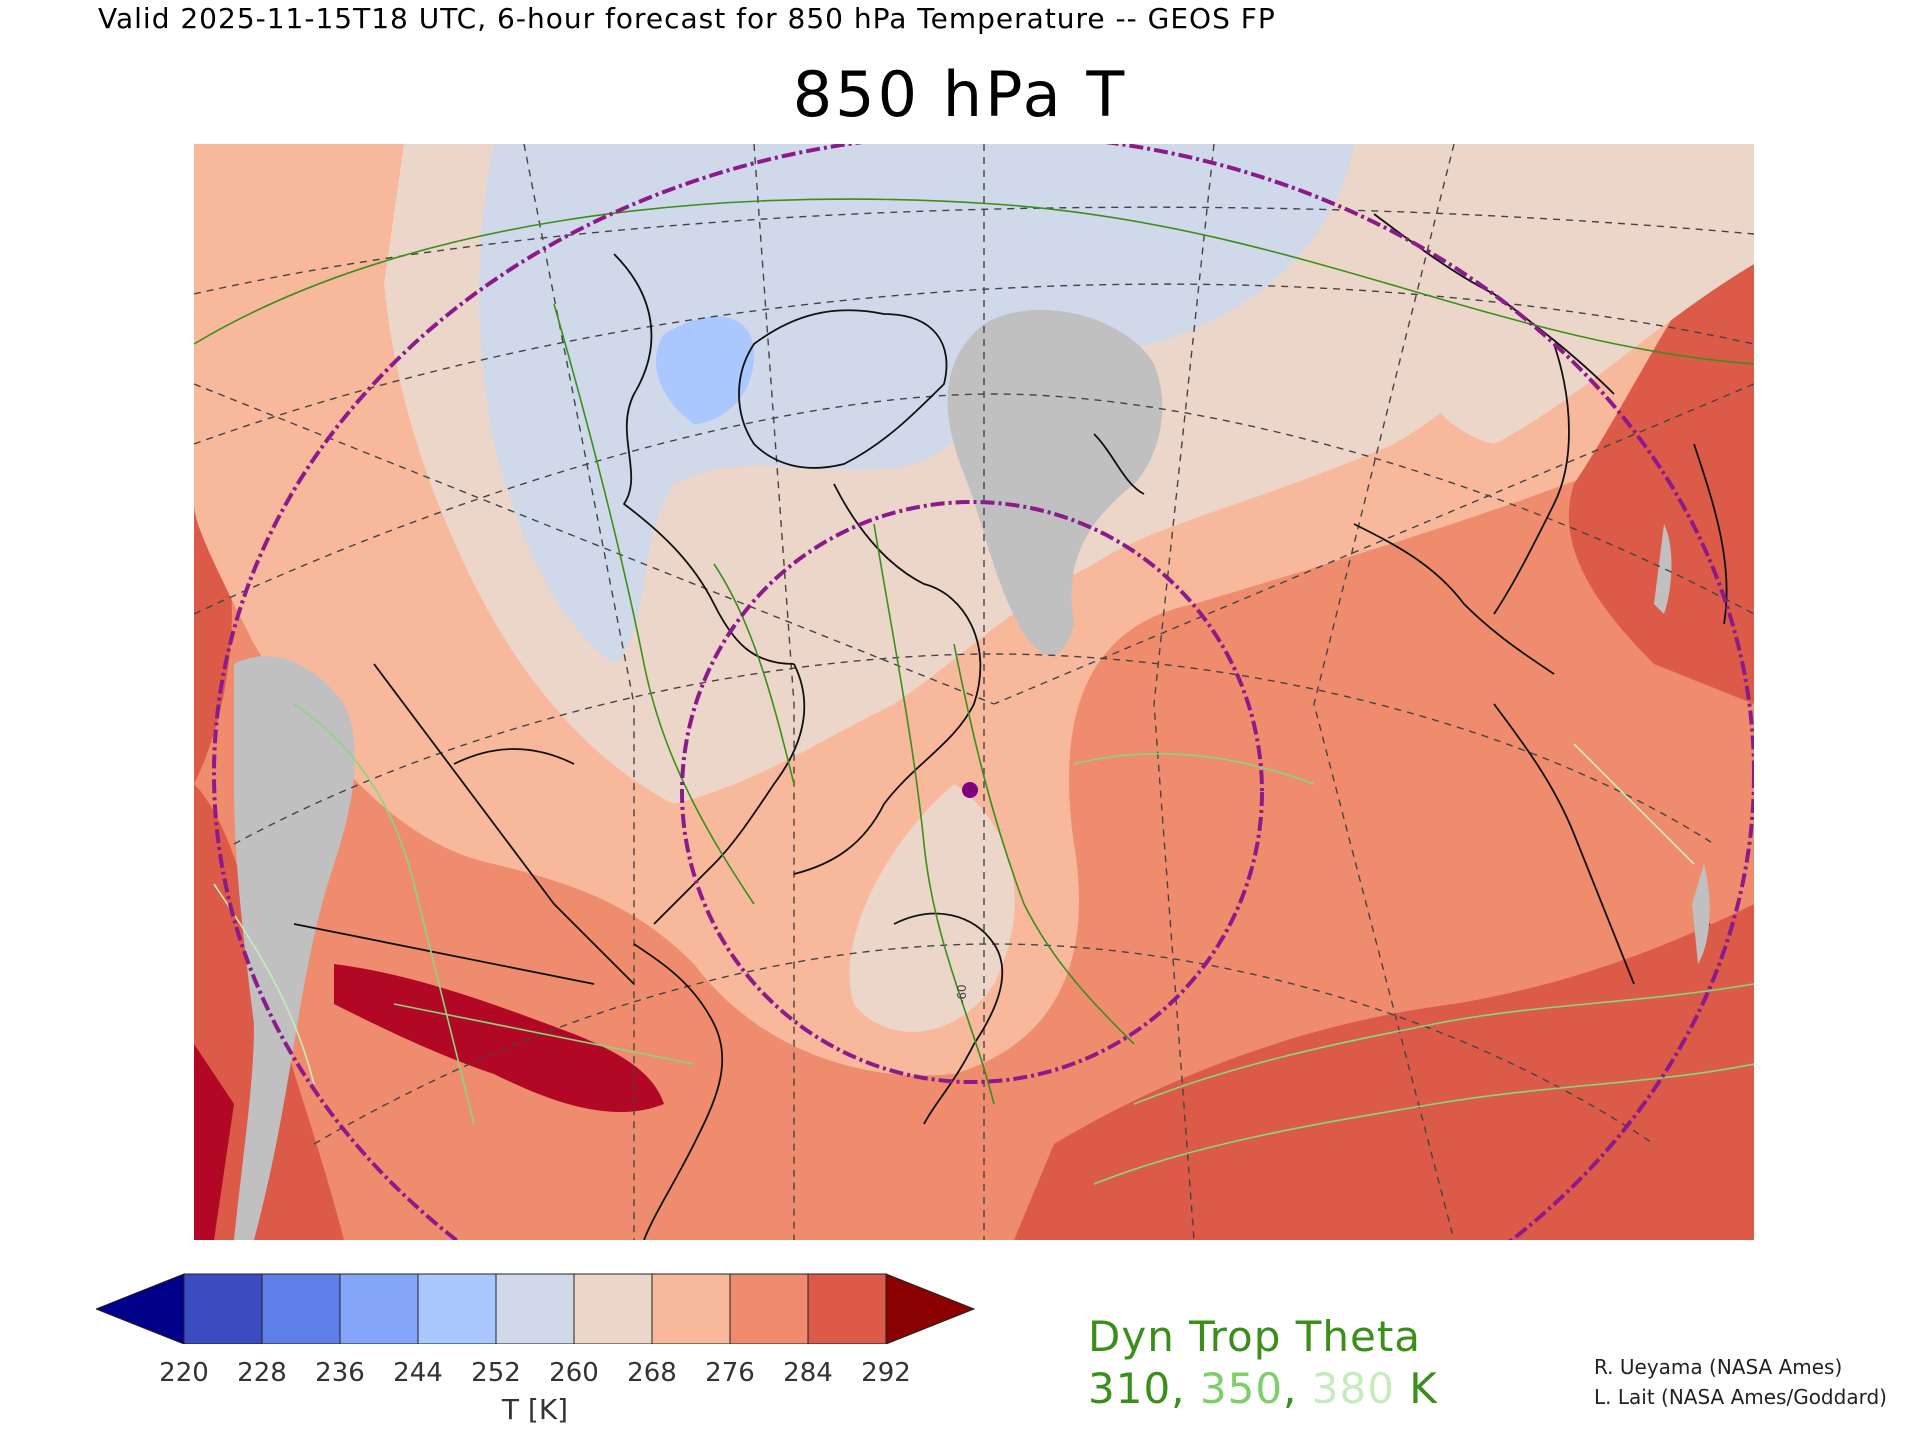  Describe the element at coordinates (1255, 1336) in the screenshot. I see `theta-legend-title: Dyn Trop Theta` at that location.